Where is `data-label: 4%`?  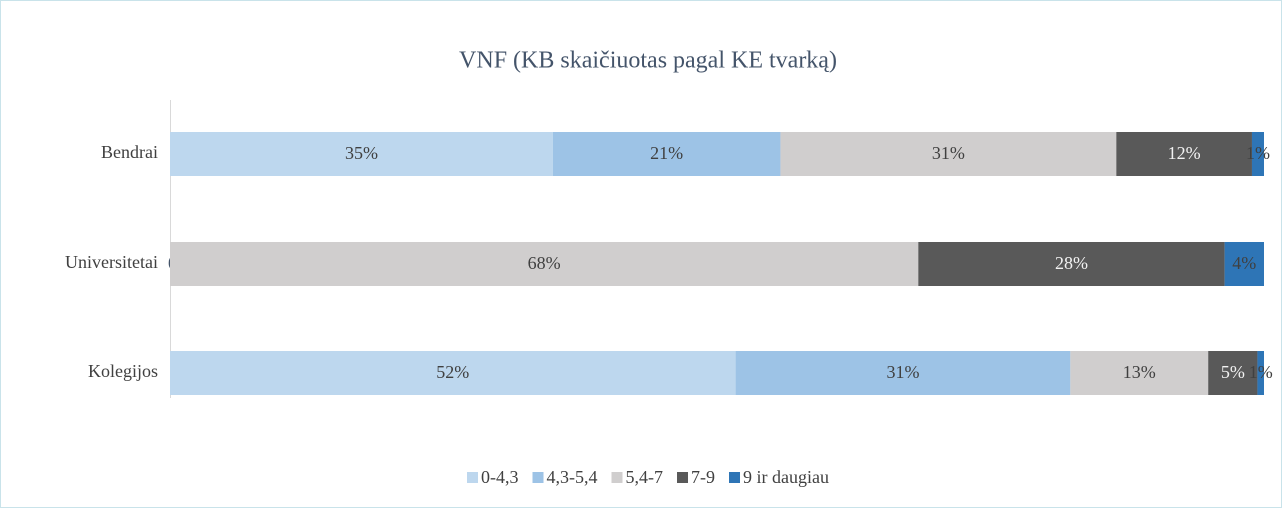
data-label: 4% is located at coordinates (1244, 263).